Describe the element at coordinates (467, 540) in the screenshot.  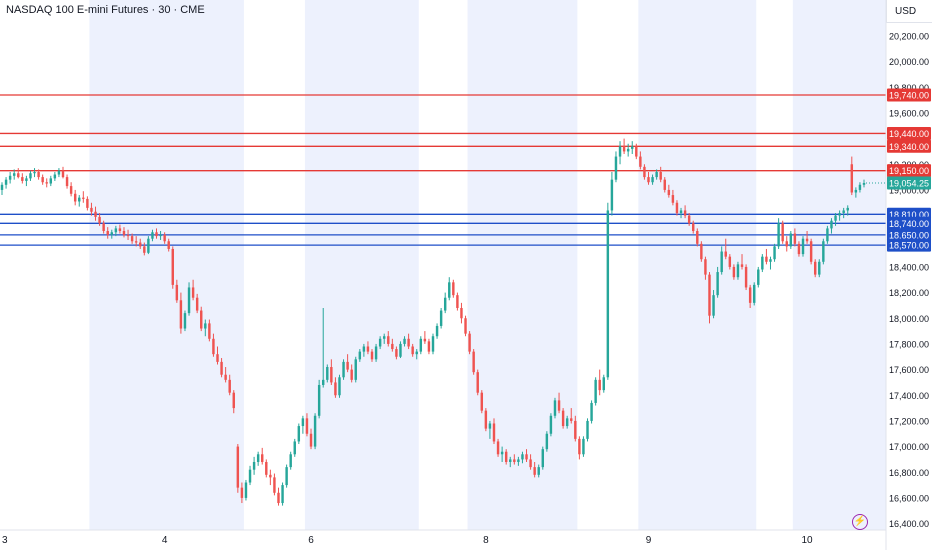
I see `time-axis: 34689101113` at that location.